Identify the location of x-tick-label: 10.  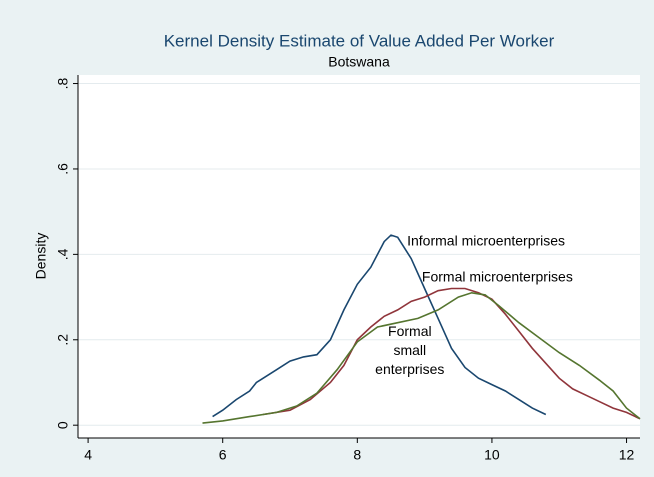
(492, 455).